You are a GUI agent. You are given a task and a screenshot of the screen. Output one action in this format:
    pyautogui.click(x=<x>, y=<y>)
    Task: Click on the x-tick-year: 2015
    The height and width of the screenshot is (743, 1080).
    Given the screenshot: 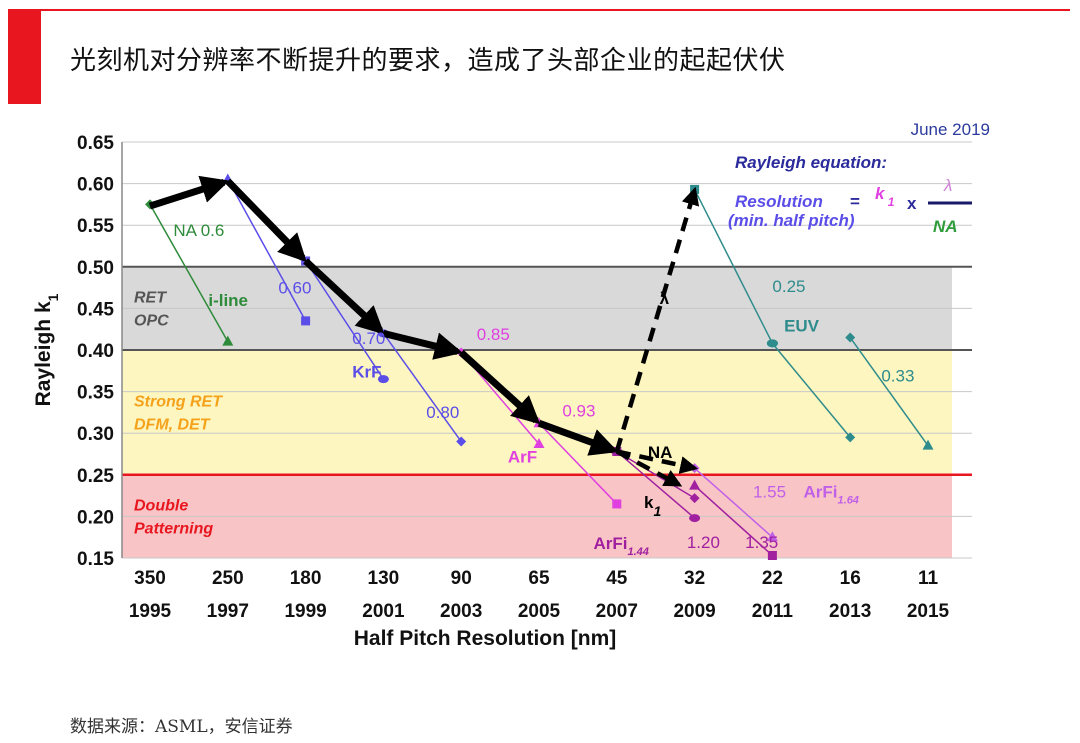 What is the action you would take?
    pyautogui.click(x=928, y=611)
    